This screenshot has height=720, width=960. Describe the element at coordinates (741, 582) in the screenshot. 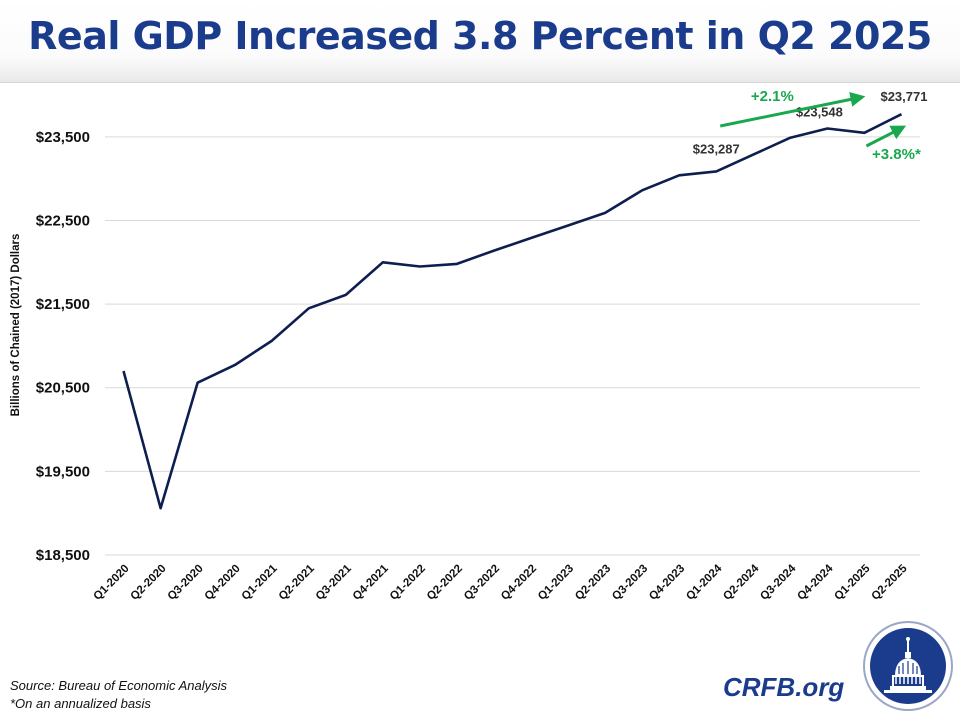

I see `x-tick-label: Q2-2024` at that location.